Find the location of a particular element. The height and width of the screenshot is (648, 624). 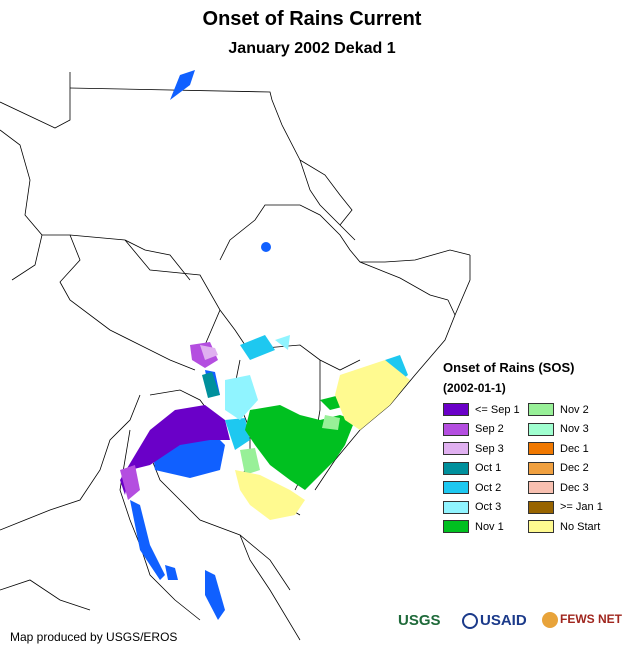

map-subtitle: January 2002 Dekad 1 is located at coordinates (312, 48).